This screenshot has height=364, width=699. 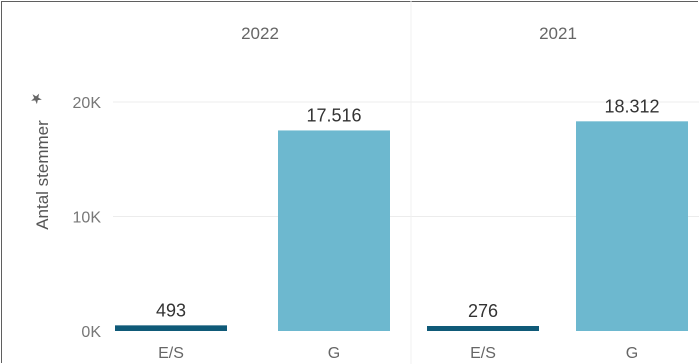 I want to click on y-tick-label: 10K, so click(x=87, y=218).